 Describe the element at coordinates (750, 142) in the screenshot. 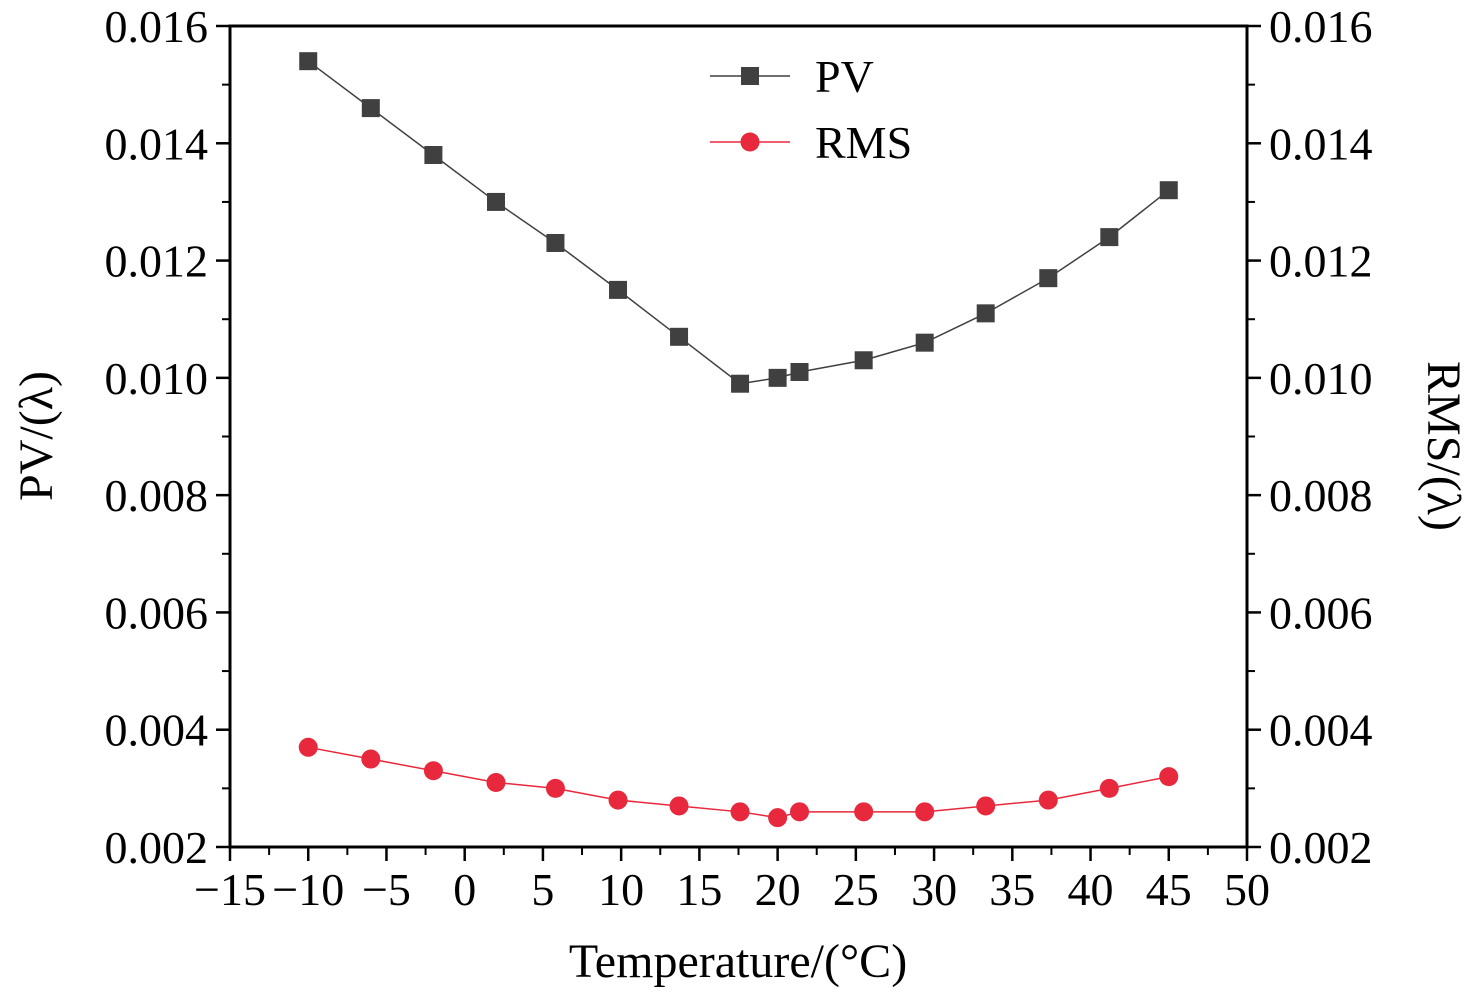

I see `legend-rms-marker` at that location.